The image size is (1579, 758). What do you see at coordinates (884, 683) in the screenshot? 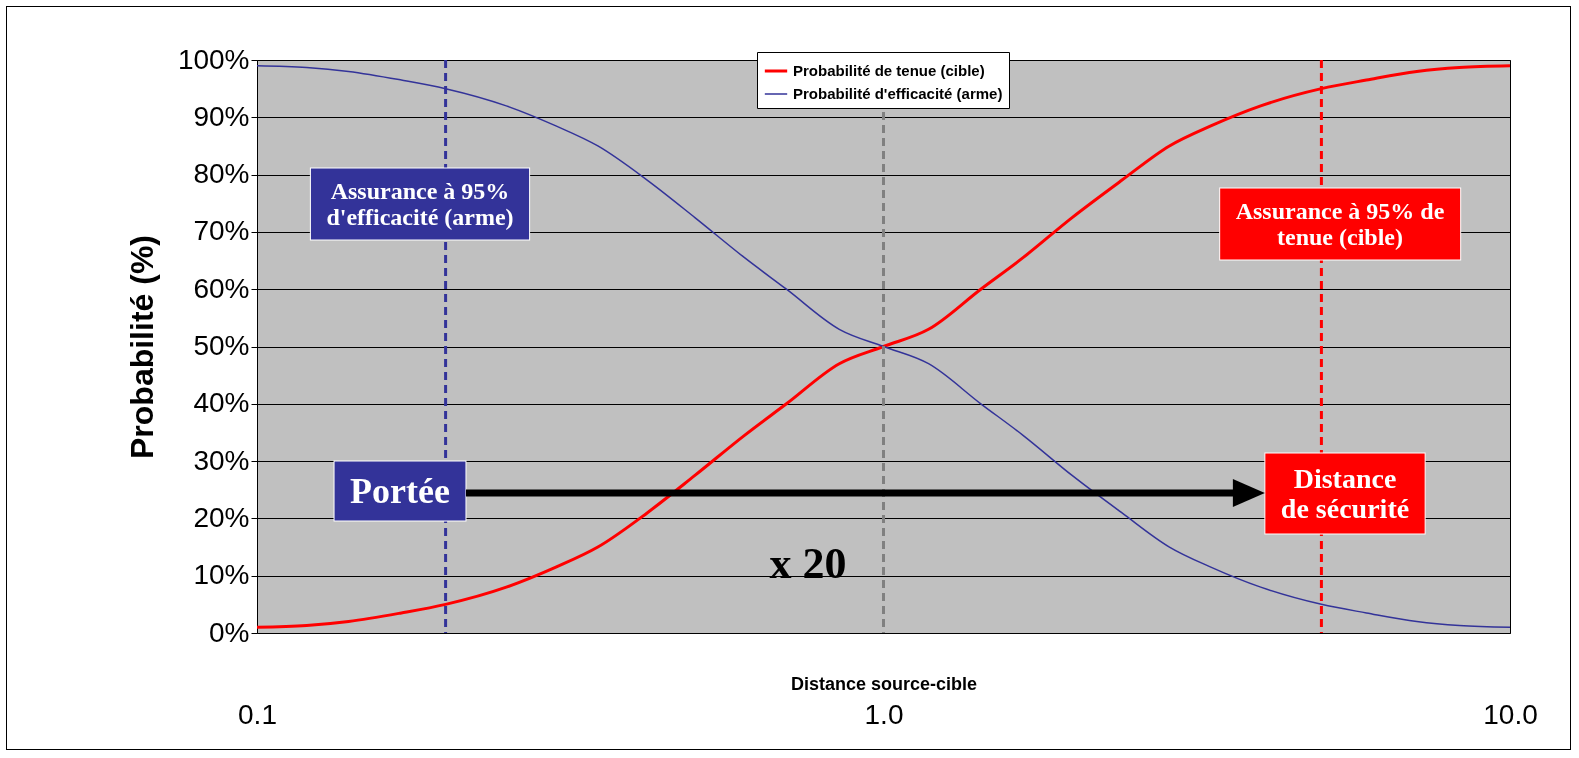
I see `x-axis-title: Distance source-cible` at bounding box center [884, 683].